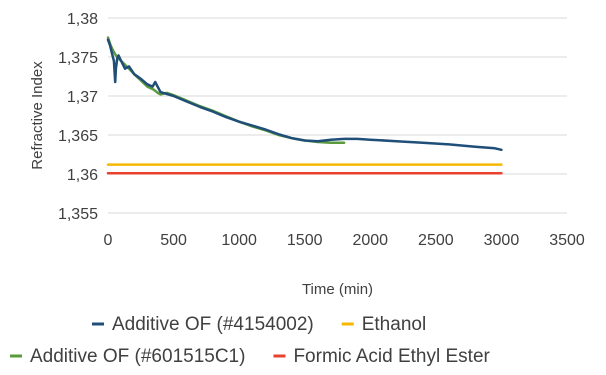 Image resolution: width=606 pixels, height=375 pixels. I want to click on legend-item: Ethanol, so click(383, 324).